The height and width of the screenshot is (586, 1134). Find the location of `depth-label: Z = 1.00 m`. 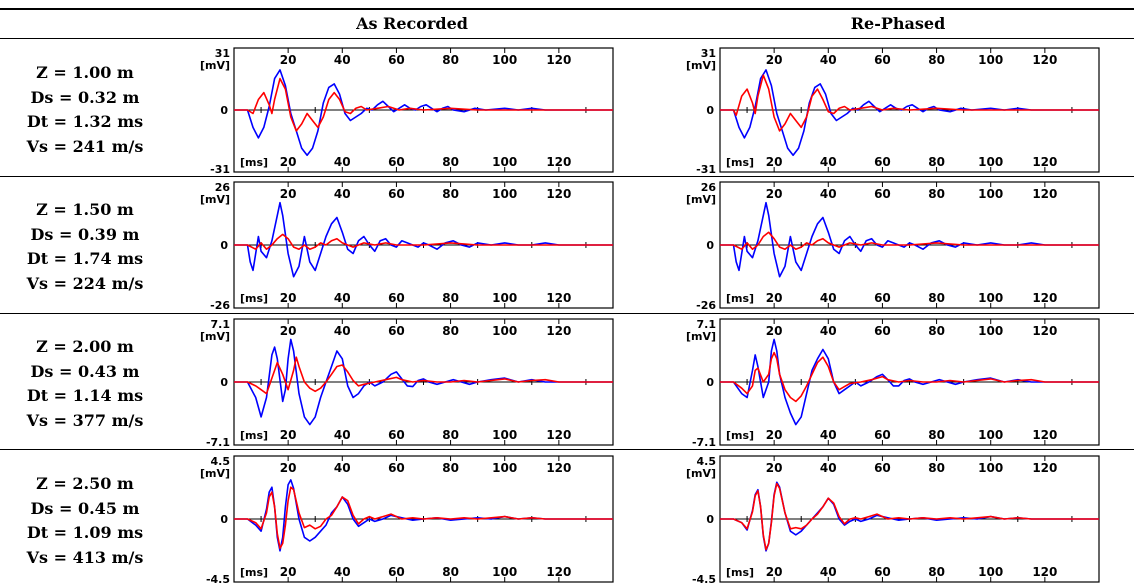

depth-label: Z = 1.00 m is located at coordinates (85, 72).